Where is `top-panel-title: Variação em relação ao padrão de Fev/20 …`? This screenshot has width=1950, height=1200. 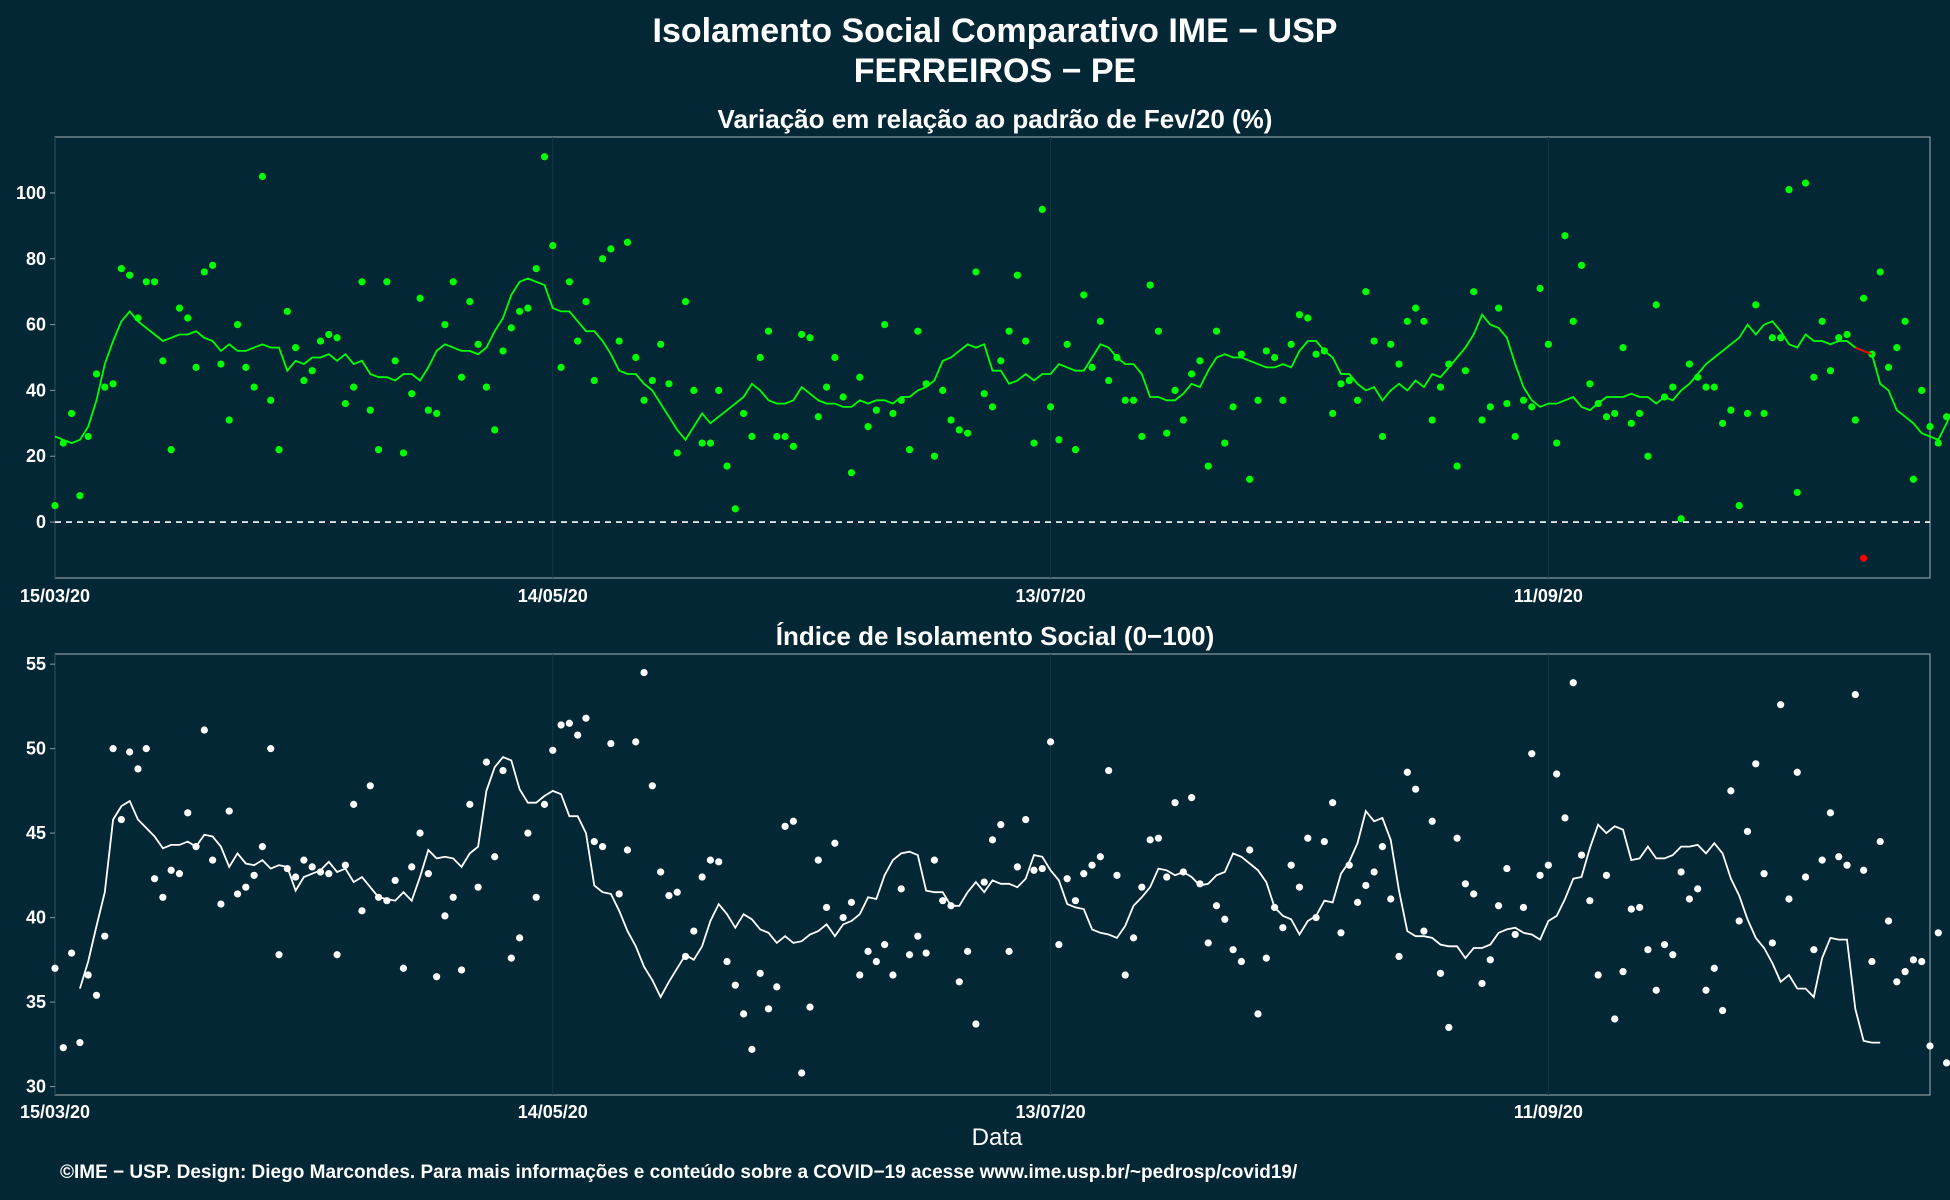
top-panel-title: Variação em relação ao padrão de Fev/20 … is located at coordinates (995, 119).